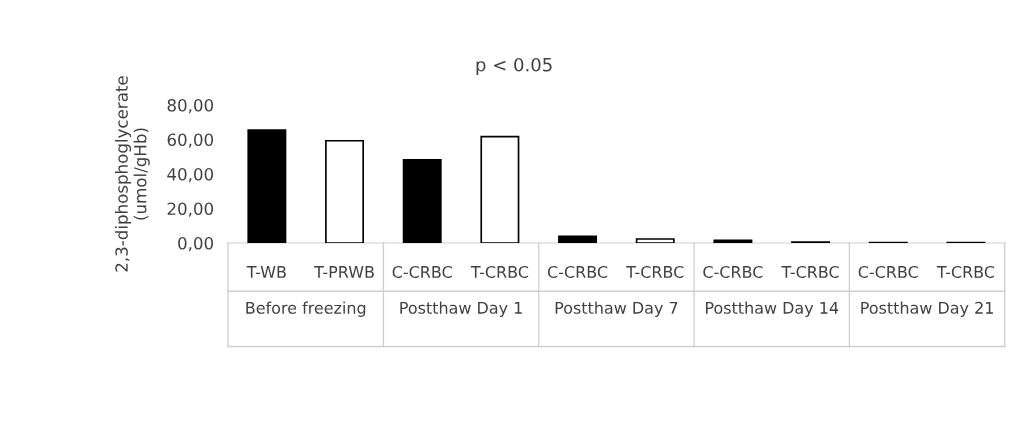  I want to click on text: Postthaw Day 21, so click(927, 309).